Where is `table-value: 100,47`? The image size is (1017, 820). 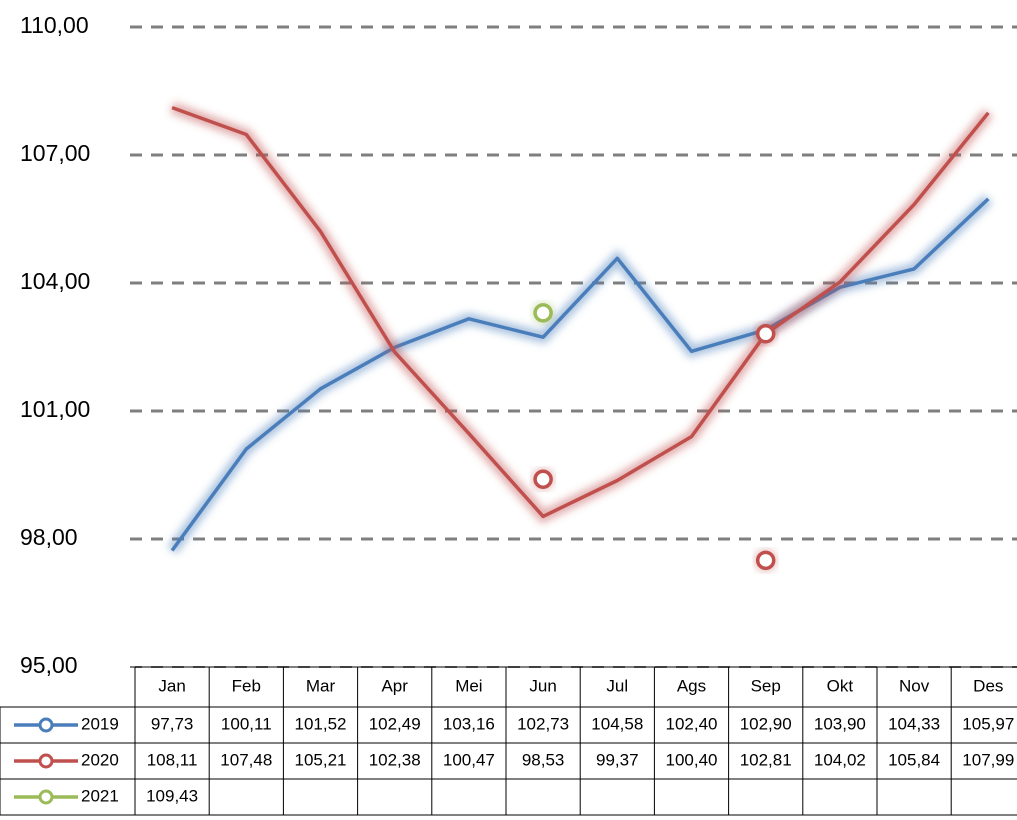 table-value: 100,47 is located at coordinates (469, 759).